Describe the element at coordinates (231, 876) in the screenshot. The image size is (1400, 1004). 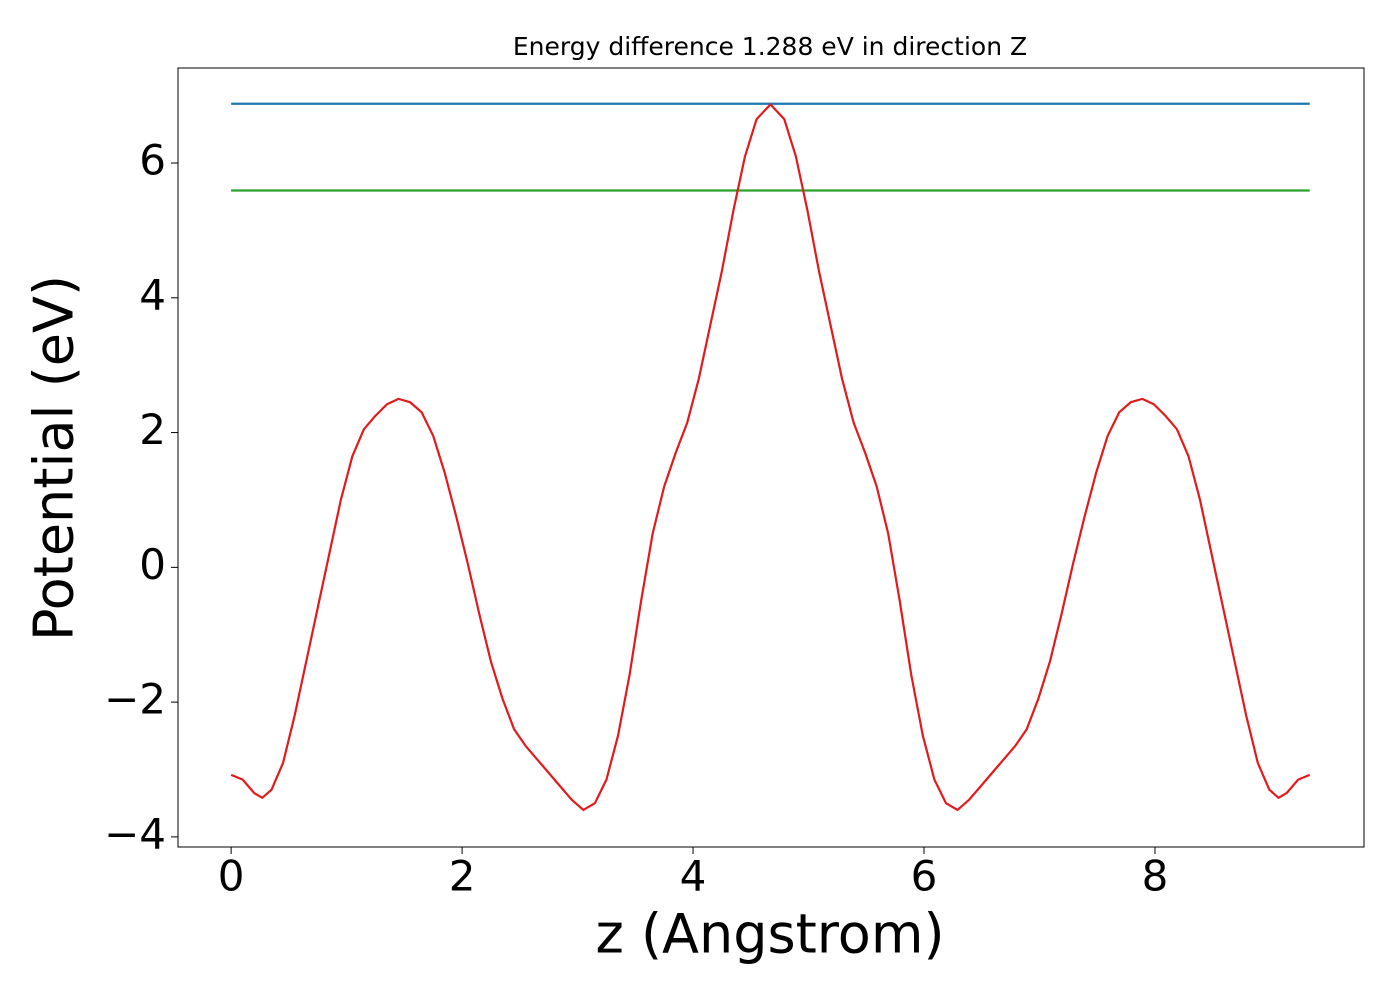
I see `x-tick-label: 0` at that location.